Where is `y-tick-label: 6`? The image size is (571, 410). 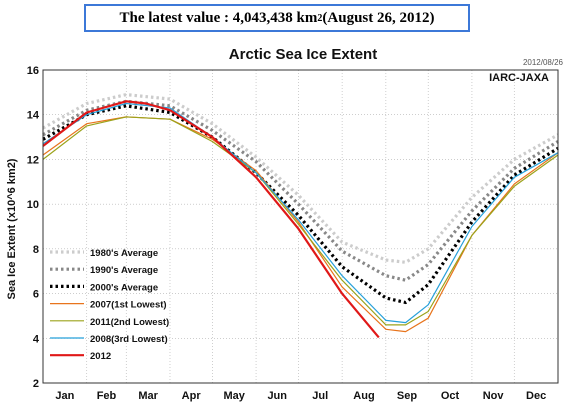
y-tick-label: 6 is located at coordinates (36, 295).